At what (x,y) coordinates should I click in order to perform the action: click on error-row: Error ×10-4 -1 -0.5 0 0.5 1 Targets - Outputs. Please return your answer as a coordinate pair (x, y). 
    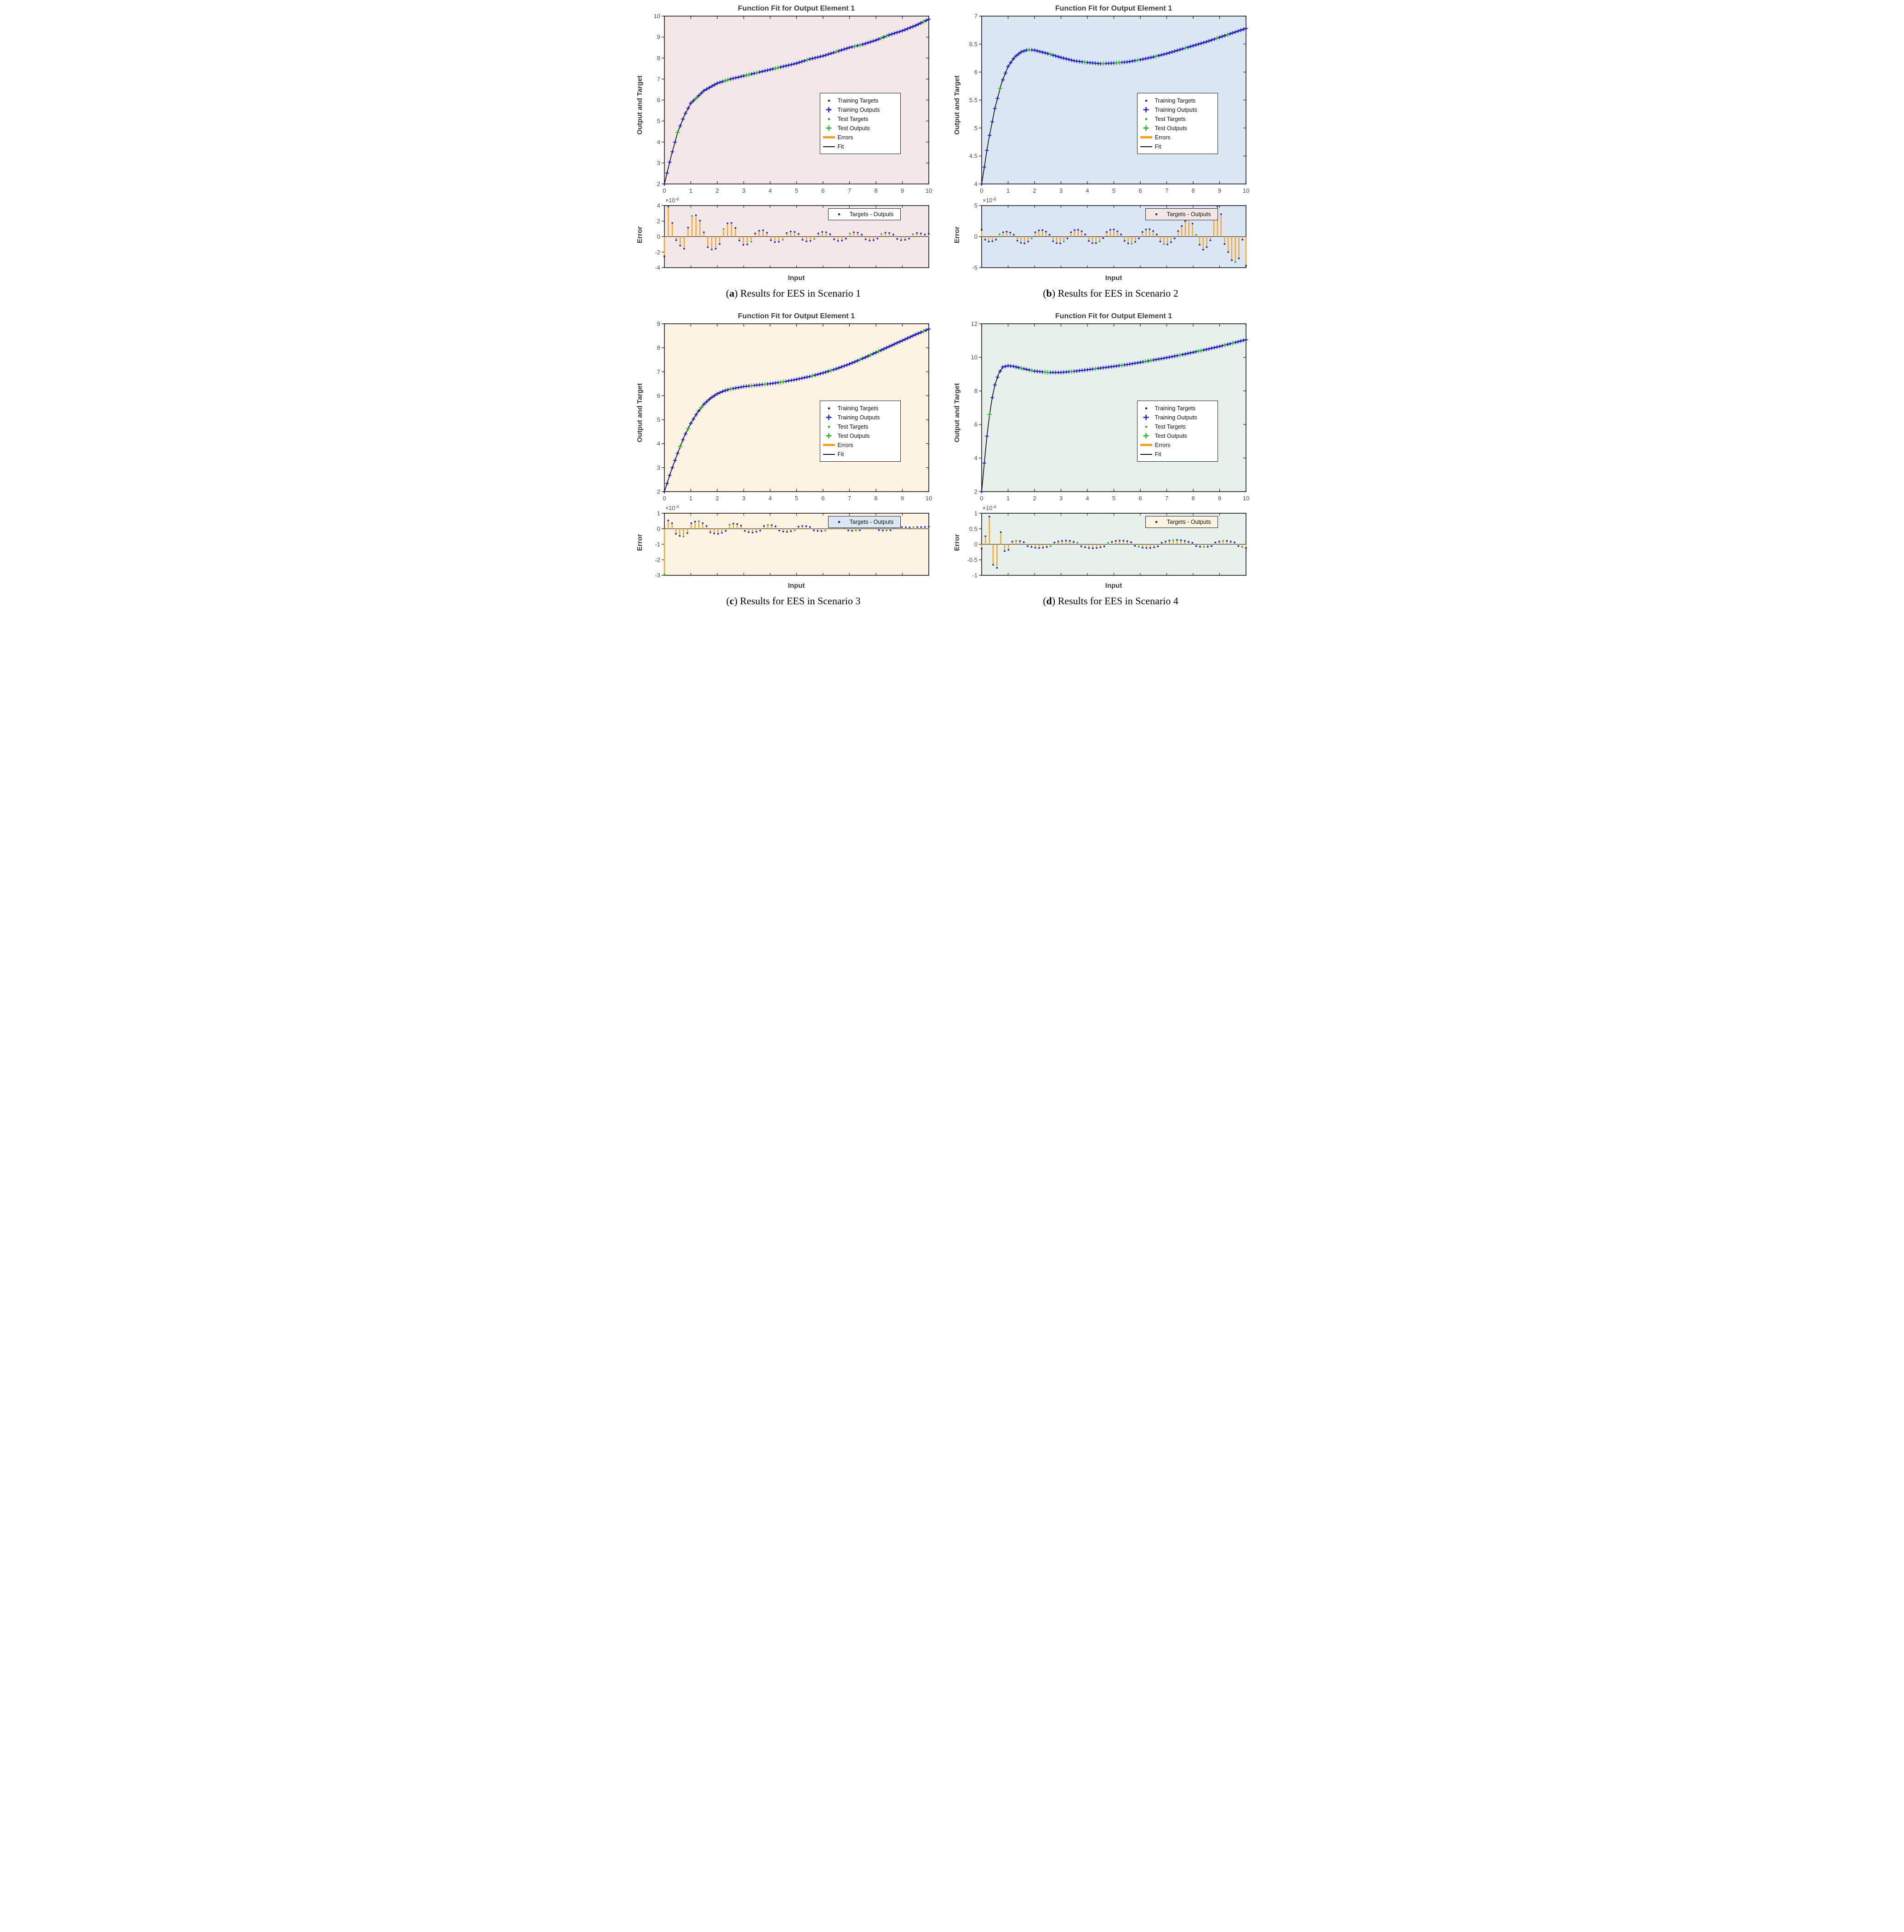
    Looking at the image, I should click on (1111, 543).